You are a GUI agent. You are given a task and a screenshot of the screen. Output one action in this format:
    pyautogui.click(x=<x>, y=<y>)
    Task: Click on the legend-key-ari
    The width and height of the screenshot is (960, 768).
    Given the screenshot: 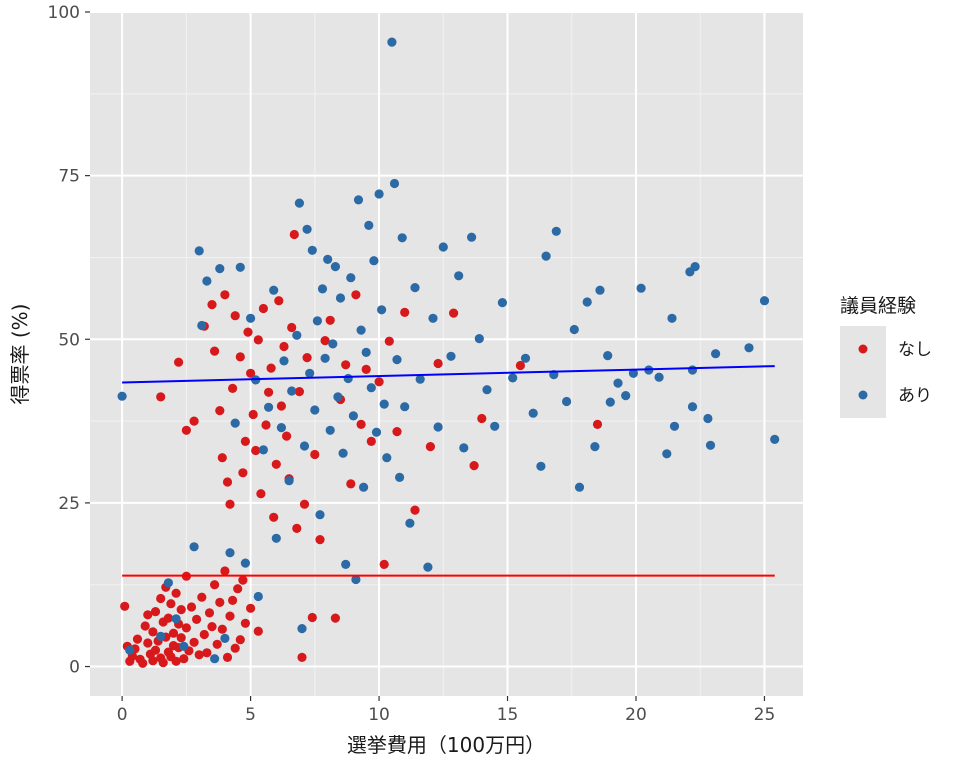 What is the action you would take?
    pyautogui.click(x=863, y=395)
    